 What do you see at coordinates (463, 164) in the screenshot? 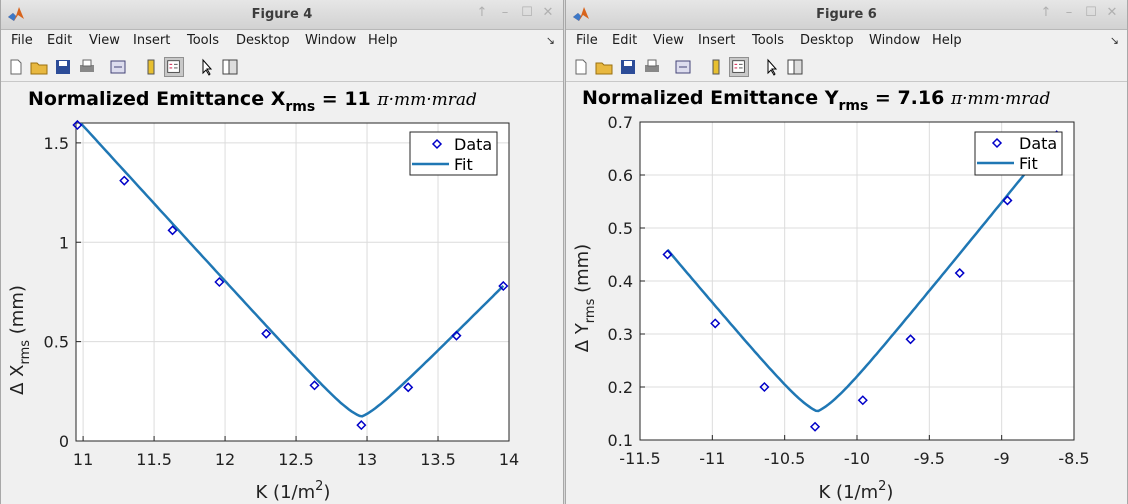
I see `legend-fit-label: Fit` at bounding box center [463, 164].